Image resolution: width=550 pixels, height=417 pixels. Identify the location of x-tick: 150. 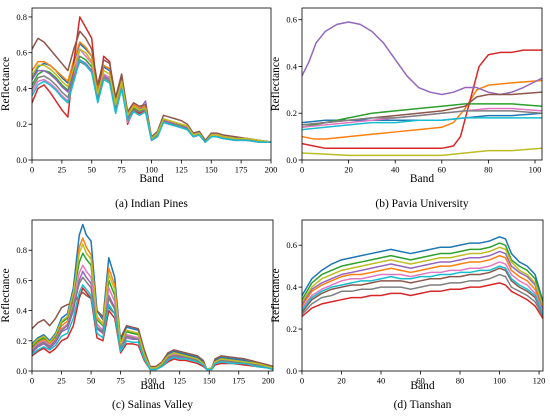
(211, 167).